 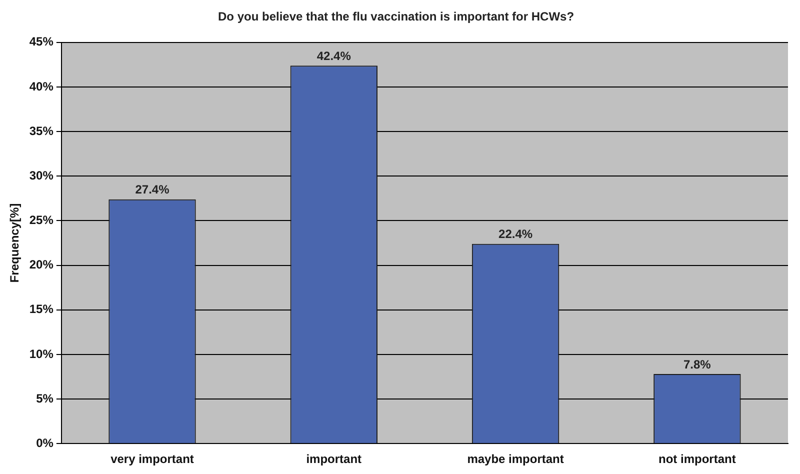 What do you see at coordinates (334, 459) in the screenshot?
I see `x-tick-label: important` at bounding box center [334, 459].